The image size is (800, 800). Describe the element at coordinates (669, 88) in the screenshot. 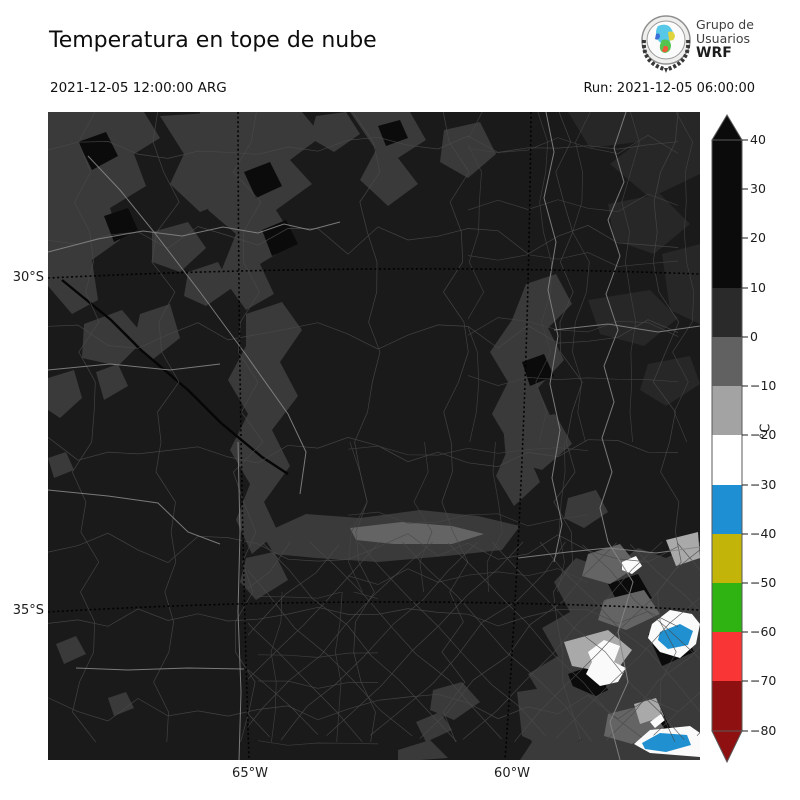

I see `run-time-label: Run: 2021-12-05 06:00:00` at that location.